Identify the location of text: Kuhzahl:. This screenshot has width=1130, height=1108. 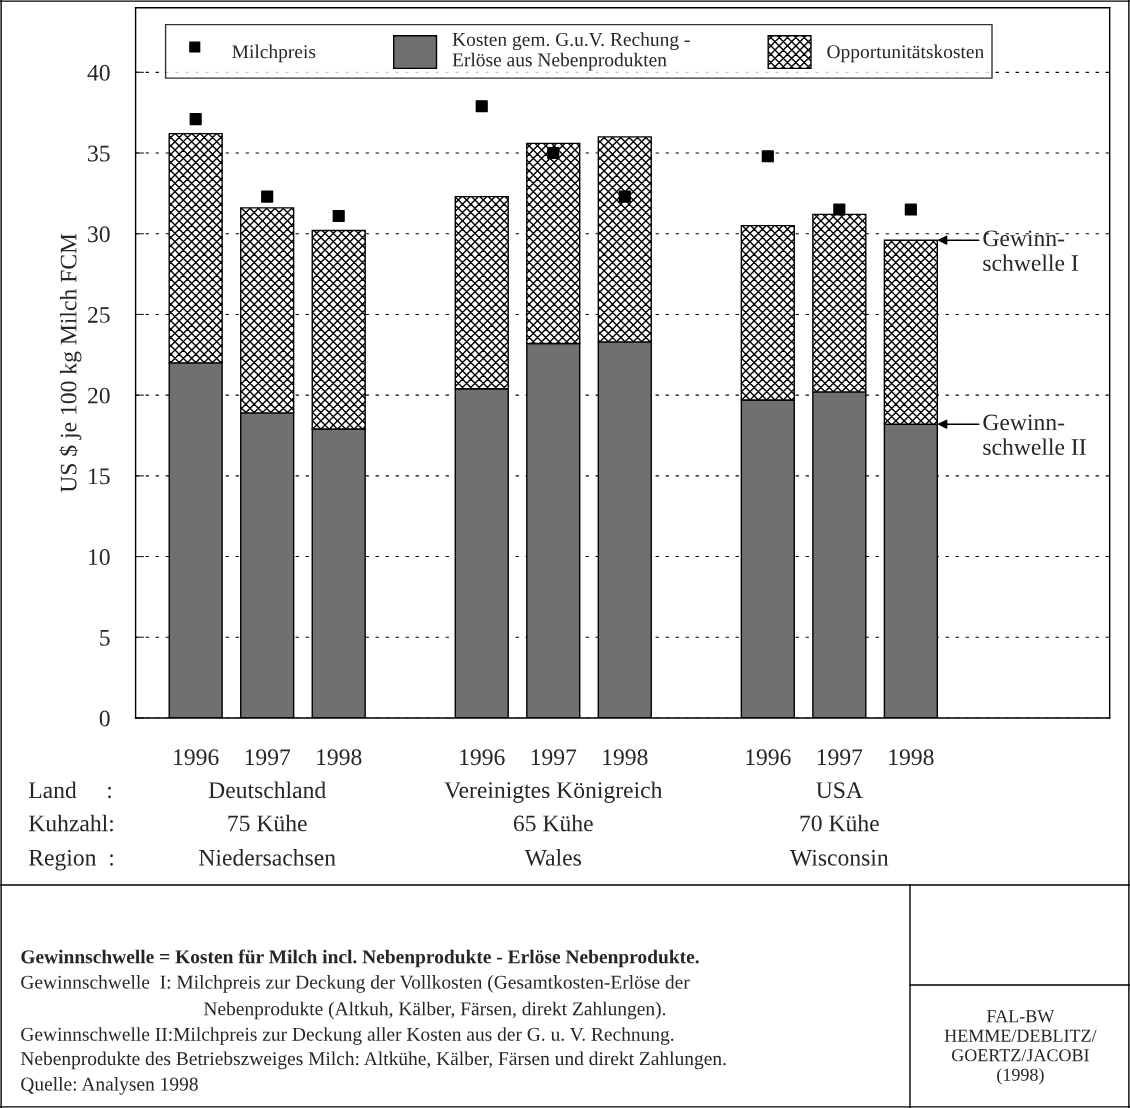
(70, 823).